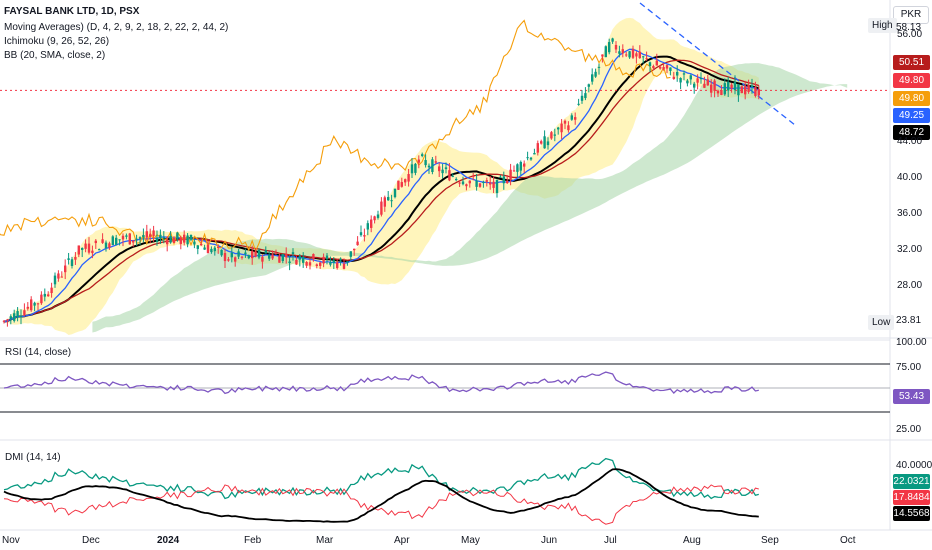  What do you see at coordinates (445, 376) in the screenshot?
I see `rsi-pane` at bounding box center [445, 376].